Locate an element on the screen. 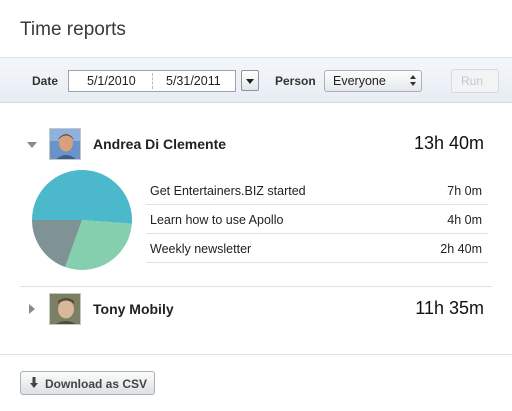  date-to-input: 5/31/2011 is located at coordinates (193, 81).